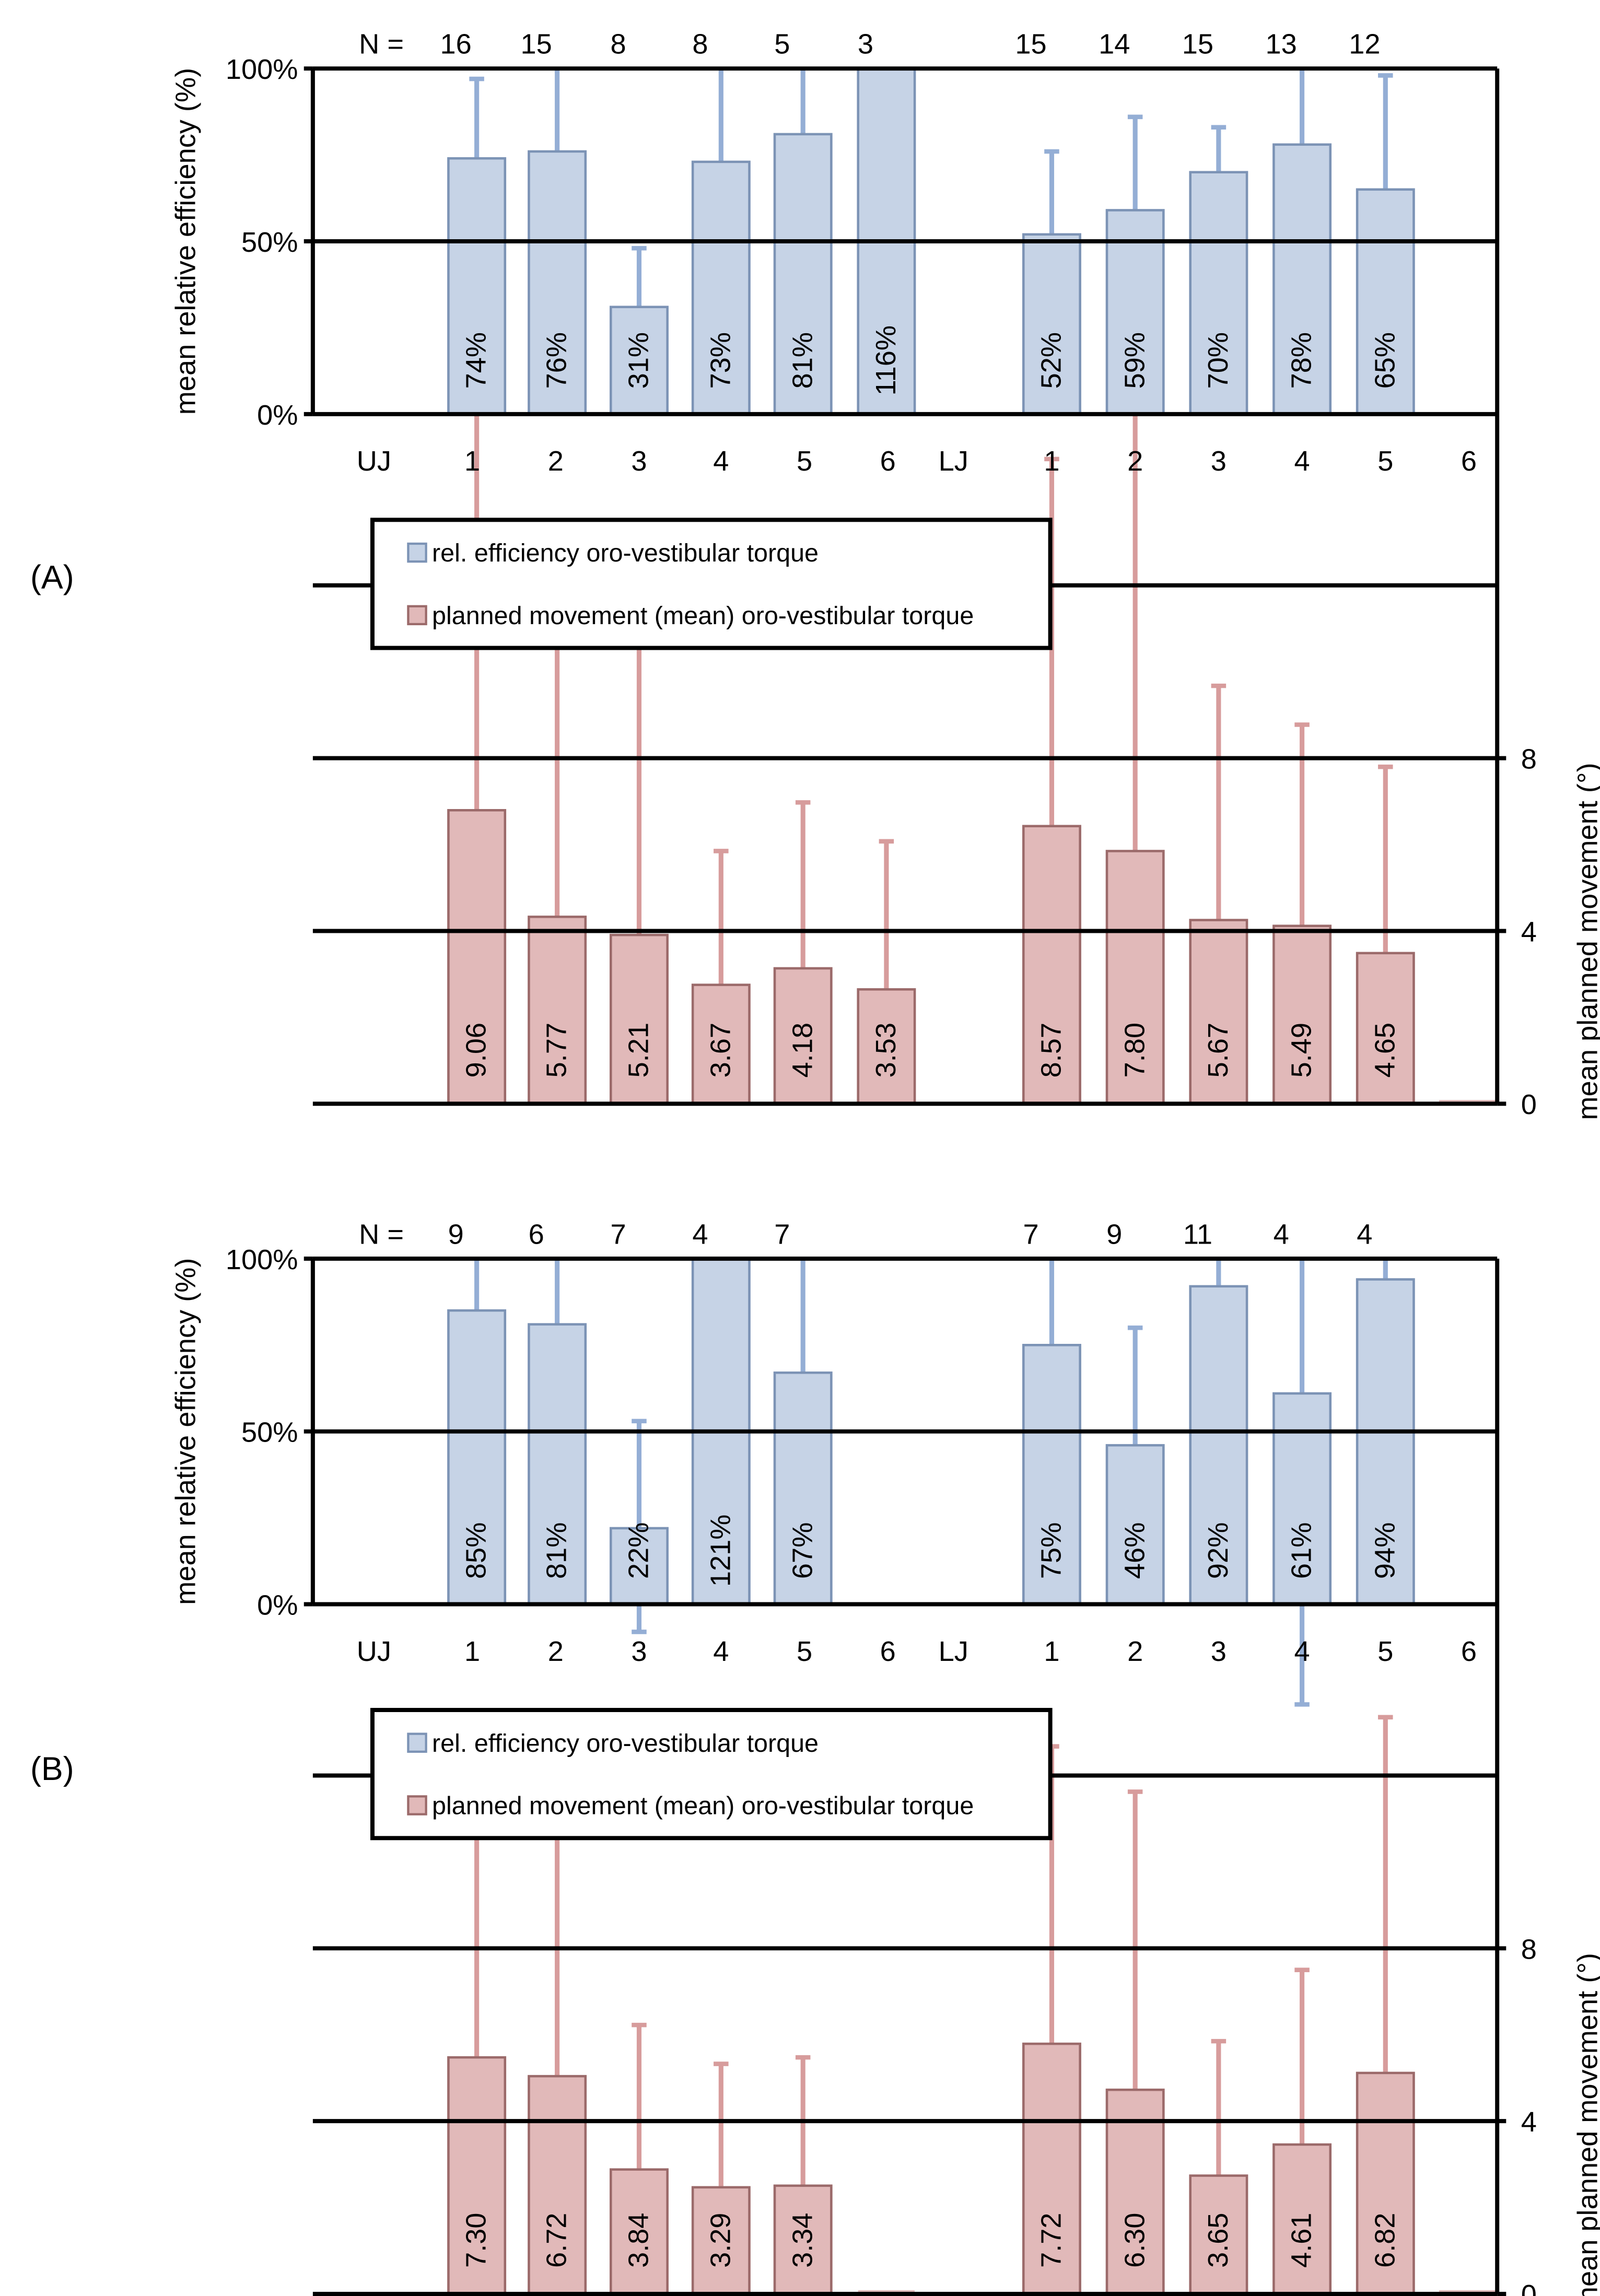 The image size is (1600, 2296). What do you see at coordinates (557, 360) in the screenshot?
I see `efficiency-value-label: 76%` at bounding box center [557, 360].